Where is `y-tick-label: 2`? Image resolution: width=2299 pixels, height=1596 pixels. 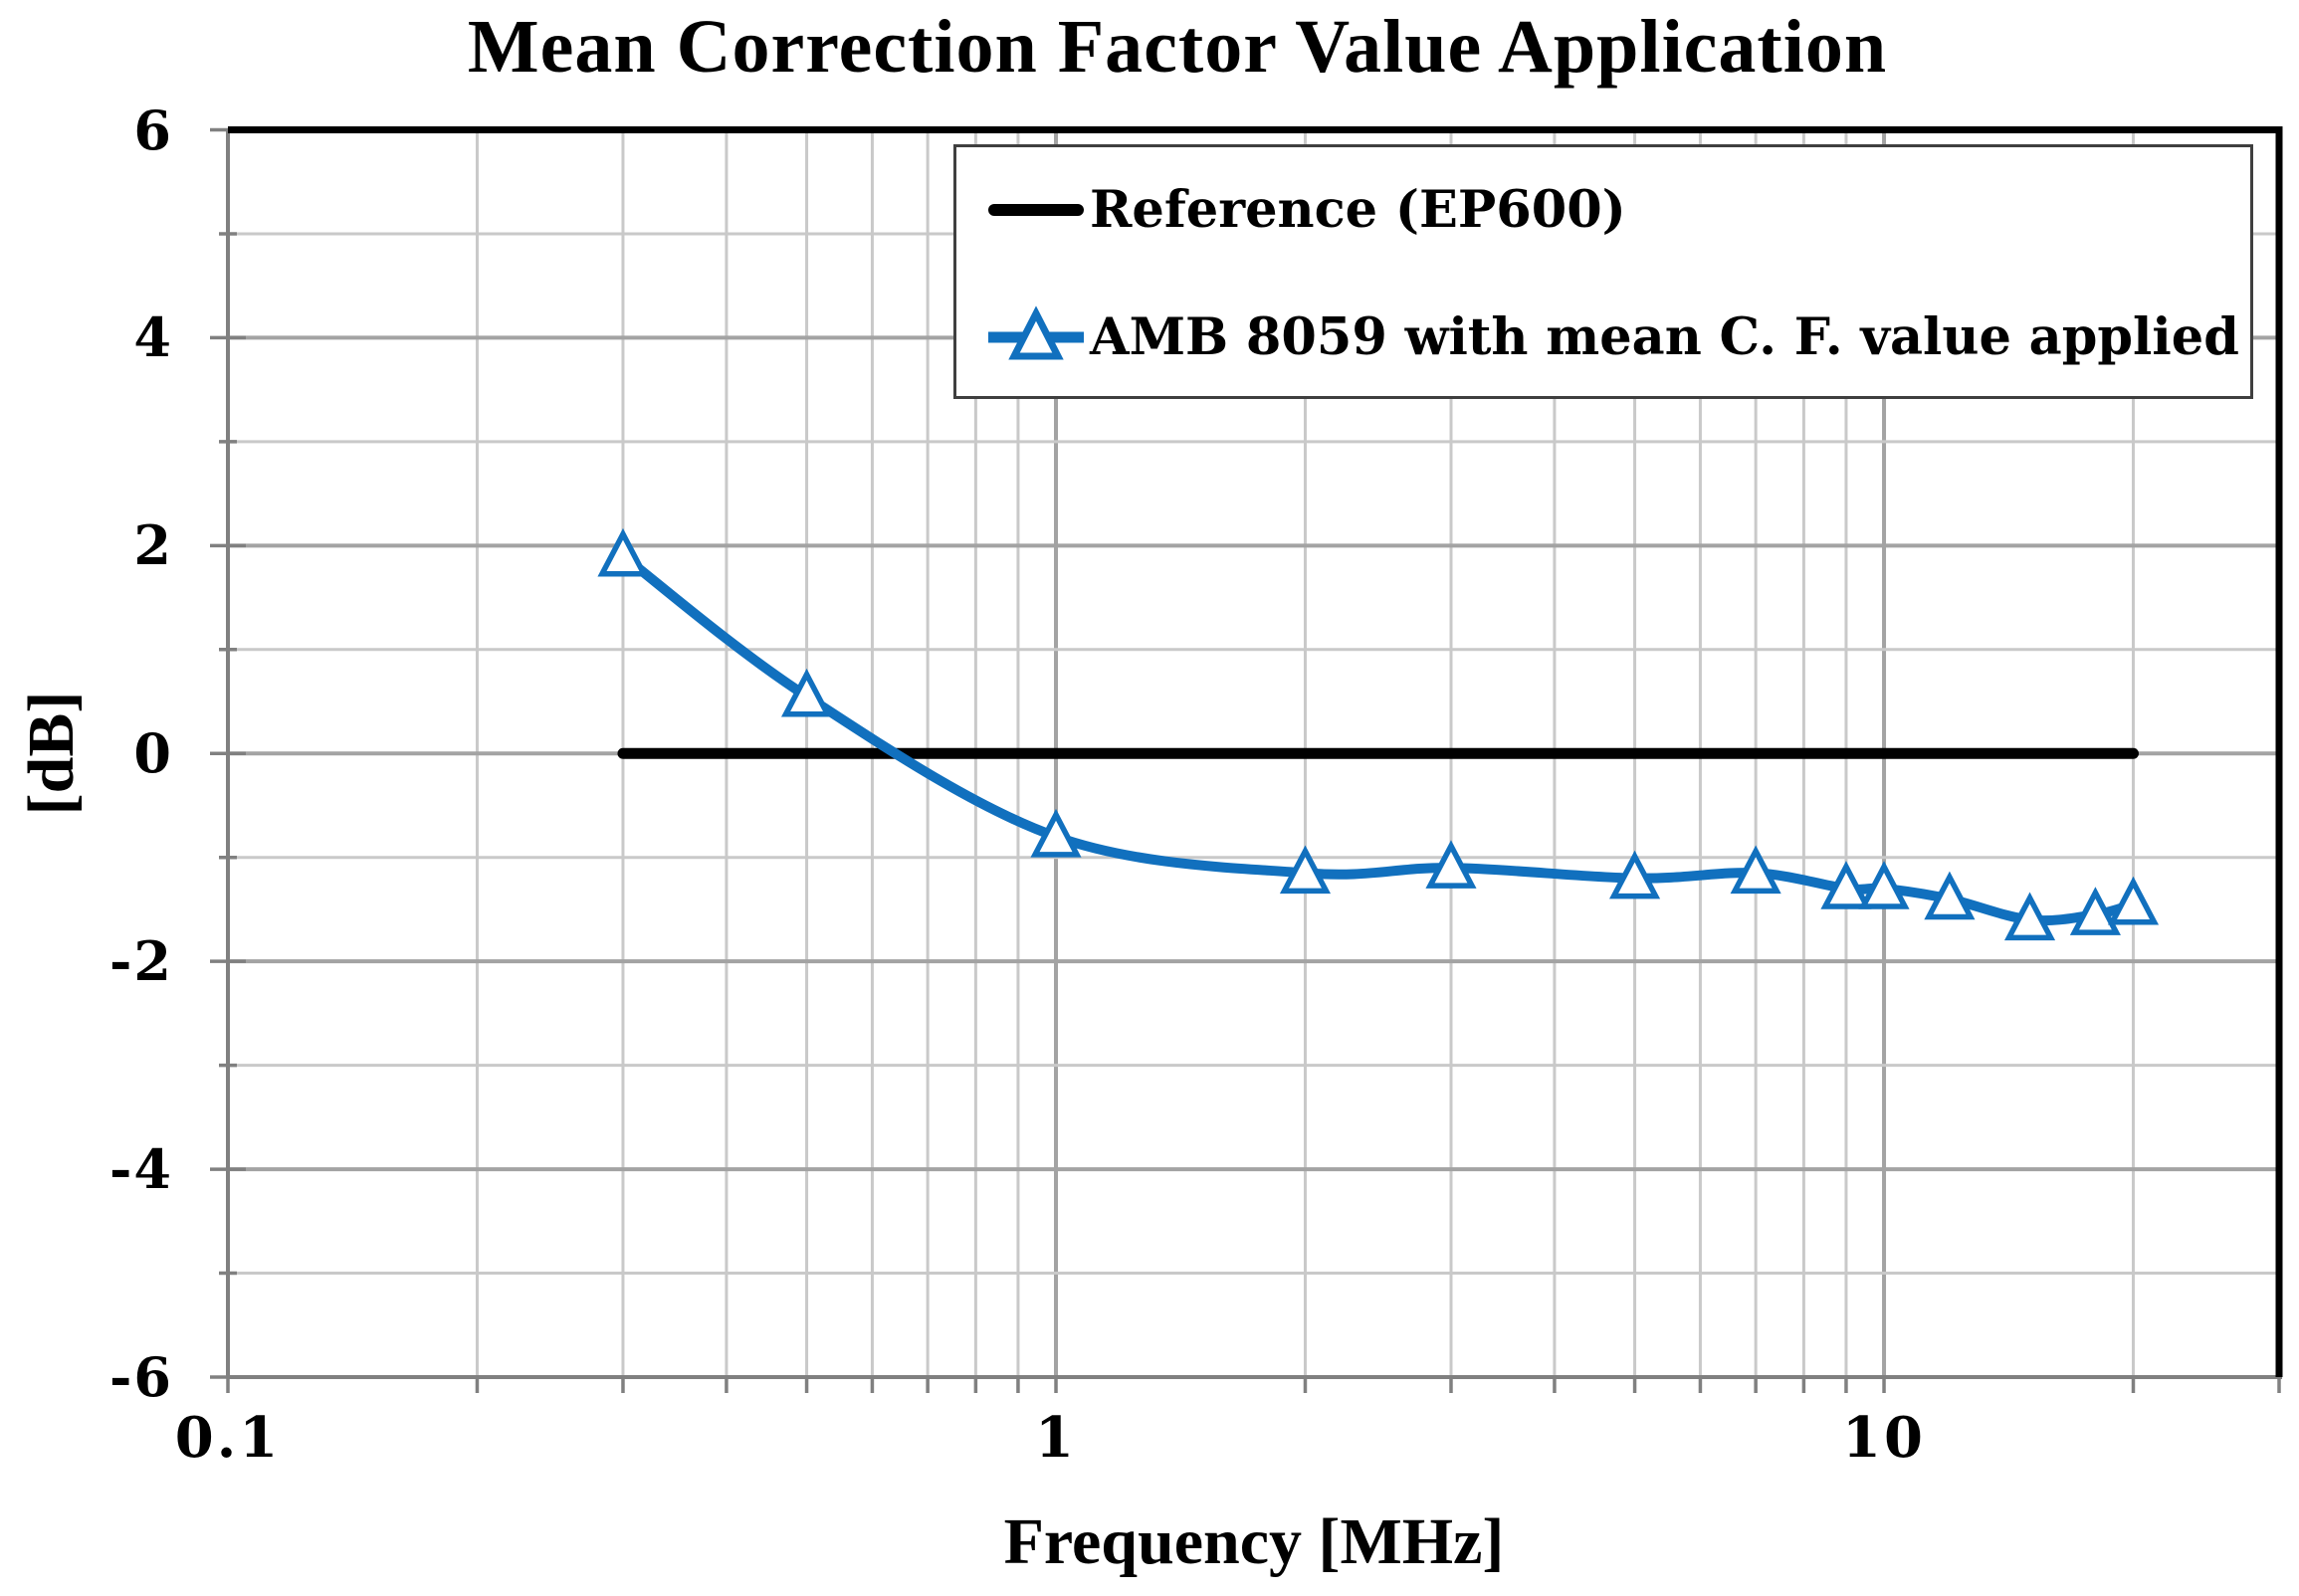 y-tick-label: 2 is located at coordinates (153, 546).